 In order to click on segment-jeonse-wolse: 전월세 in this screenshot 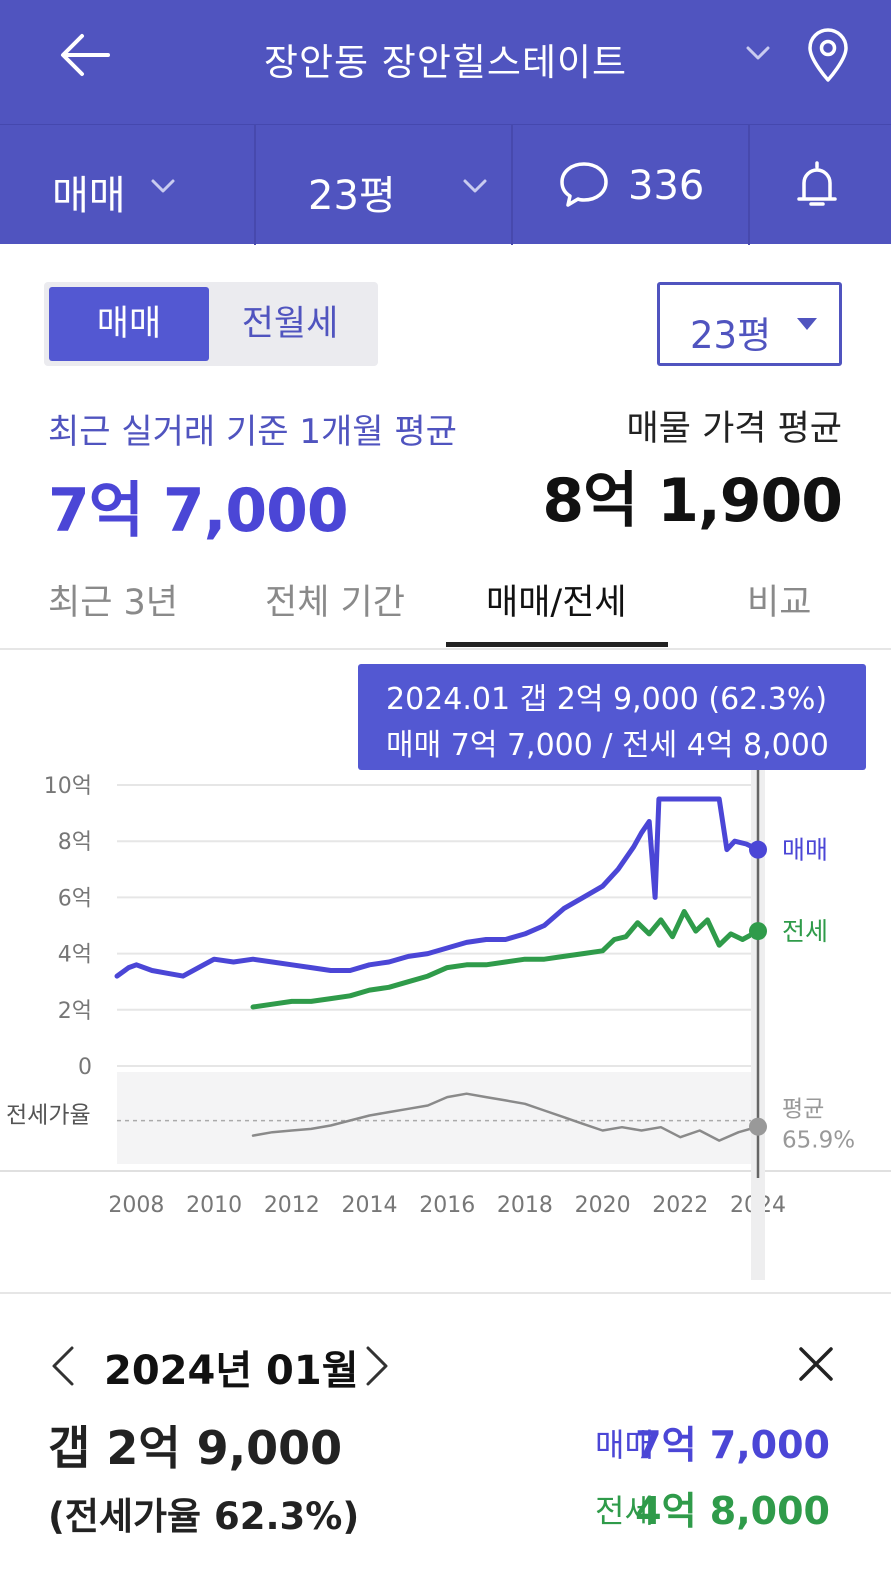, I will do `click(290, 324)`.